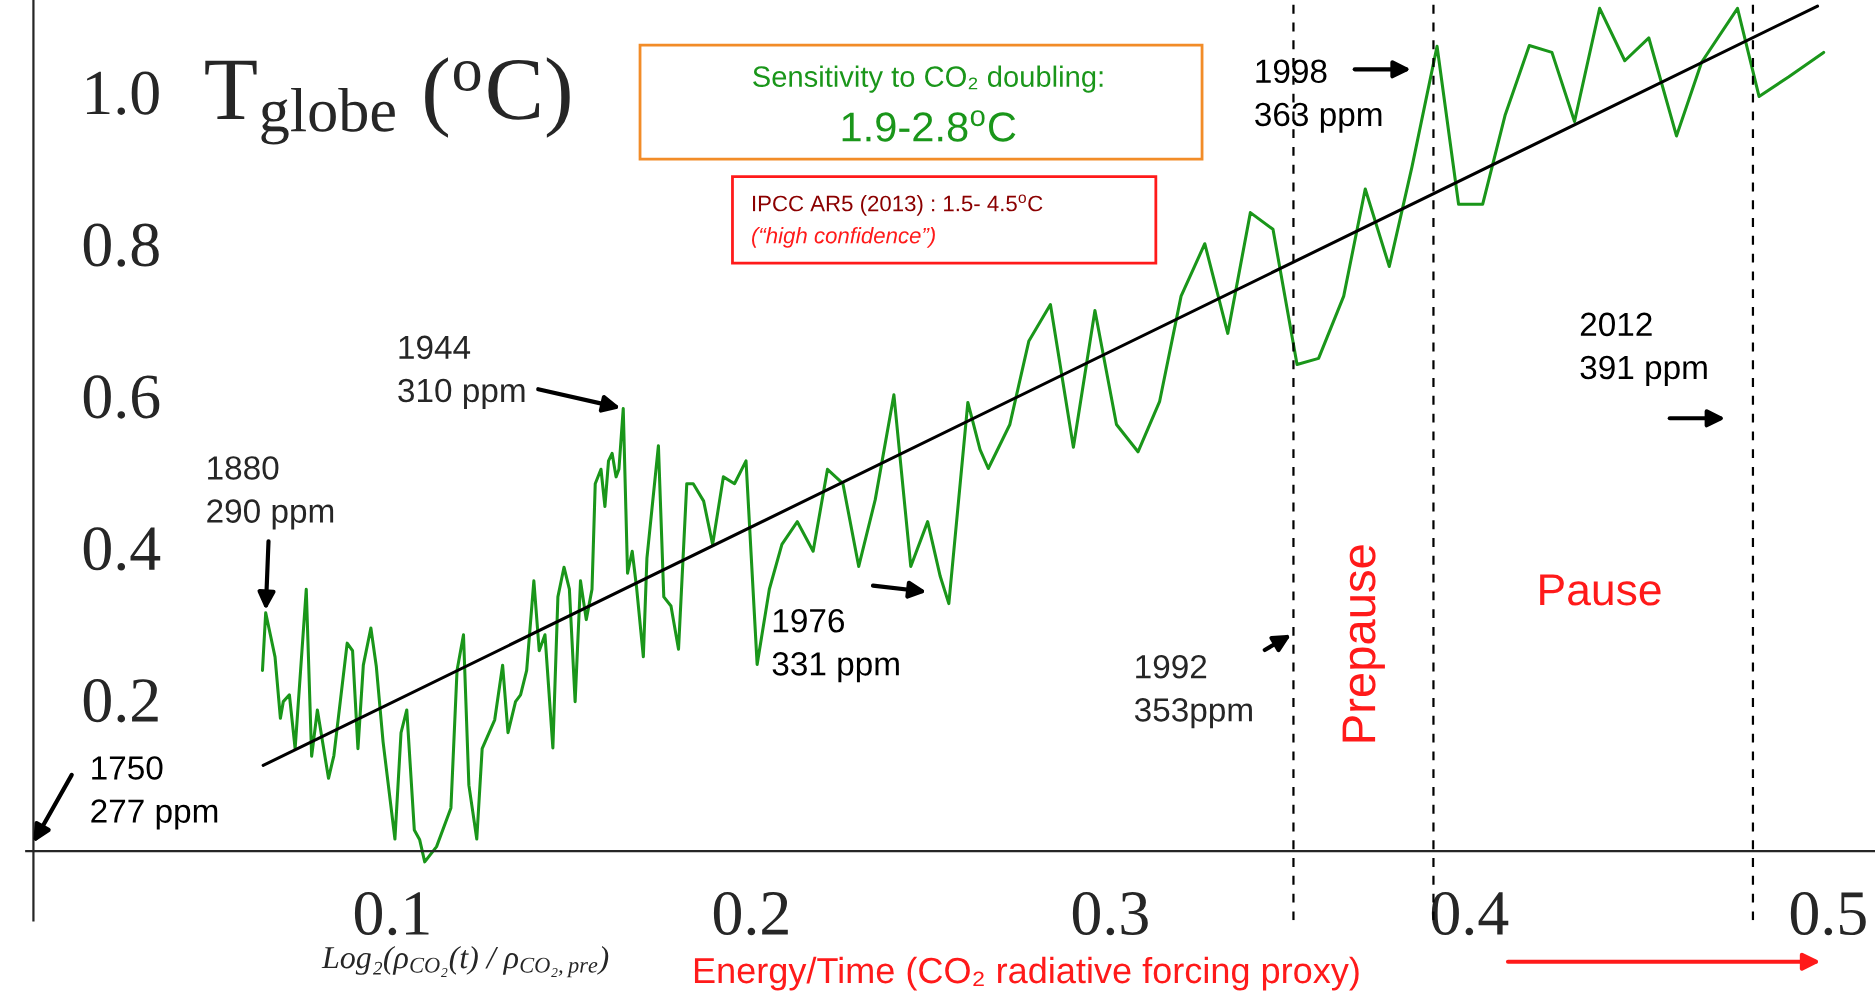 The width and height of the screenshot is (1875, 1008). I want to click on annotation: 2012 391 ppm, so click(1643, 349).